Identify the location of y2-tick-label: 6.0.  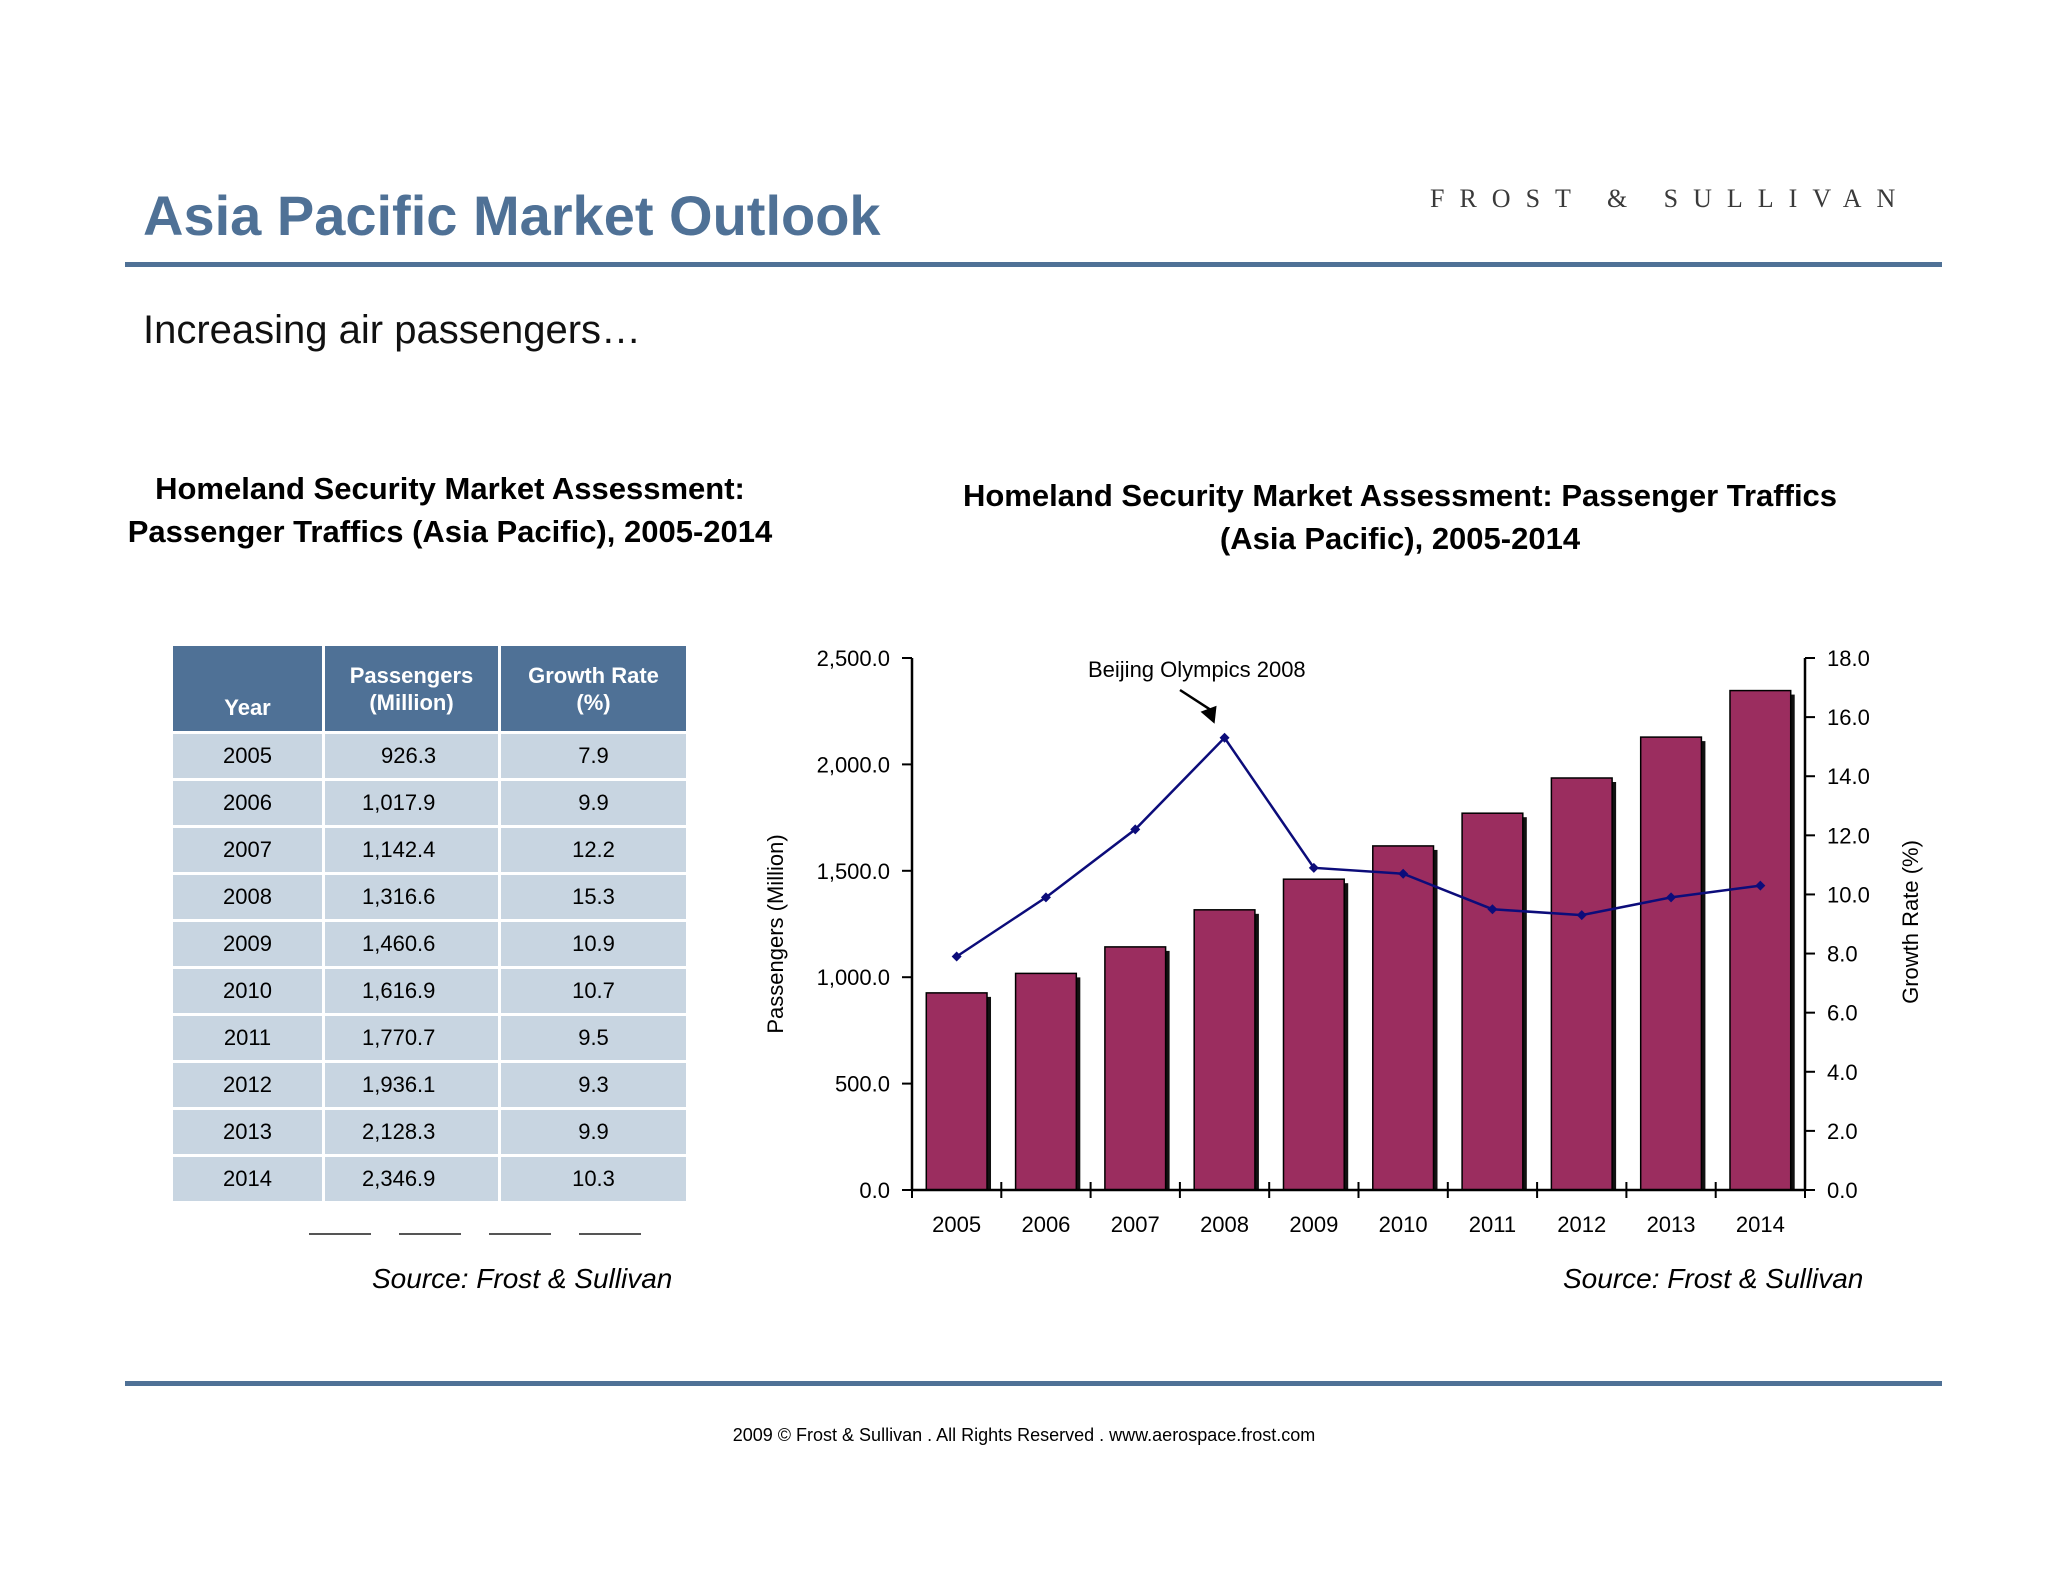
(1842, 1013).